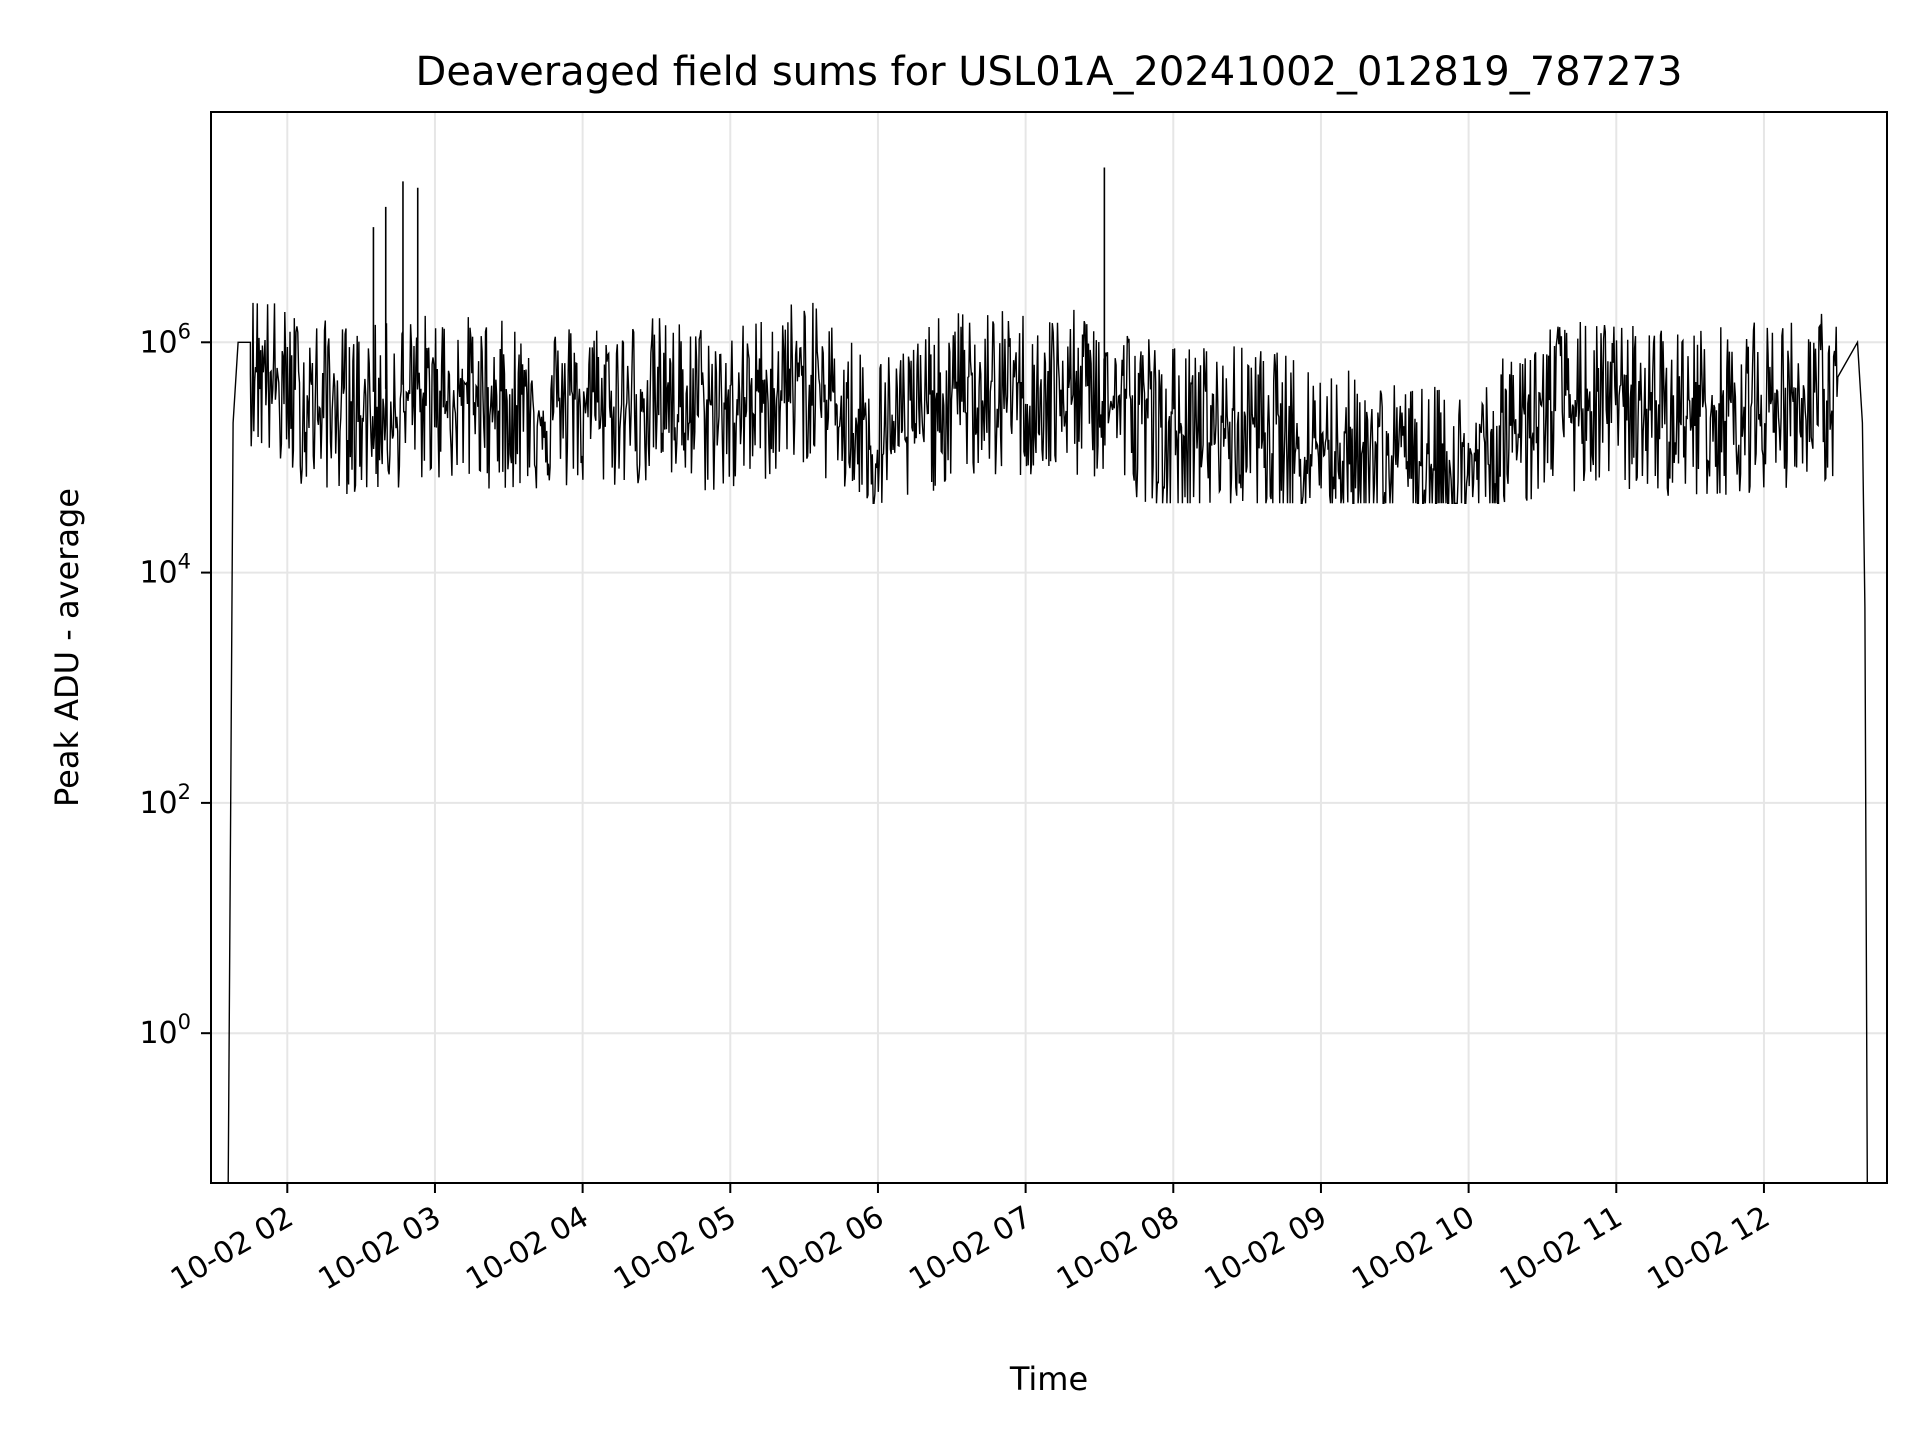 This screenshot has height=1440, width=1920. I want to click on y-axis-title: Peak ADU - average, so click(67, 647).